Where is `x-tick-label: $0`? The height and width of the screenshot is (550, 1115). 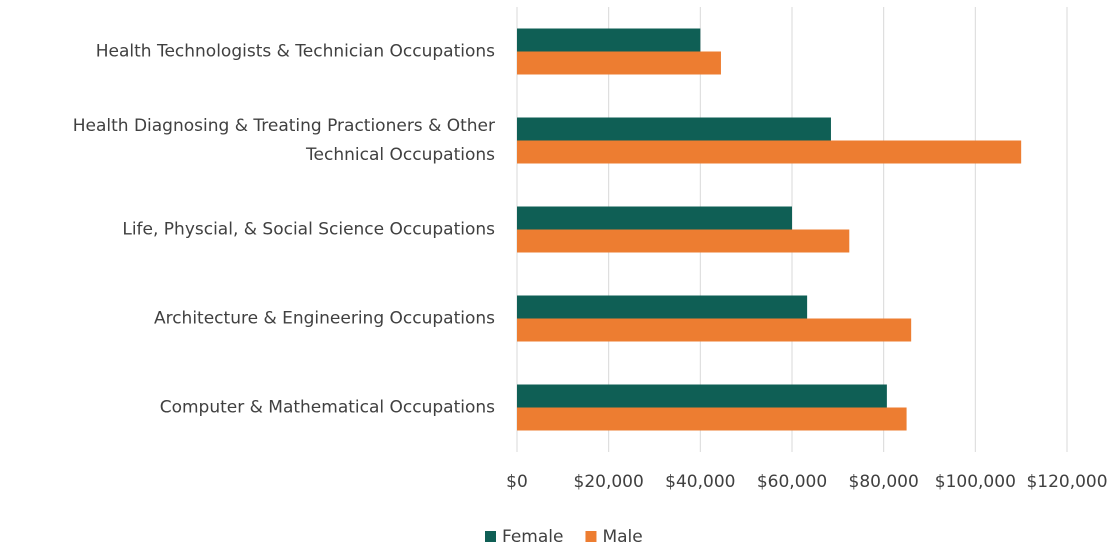 x-tick-label: $0 is located at coordinates (517, 482).